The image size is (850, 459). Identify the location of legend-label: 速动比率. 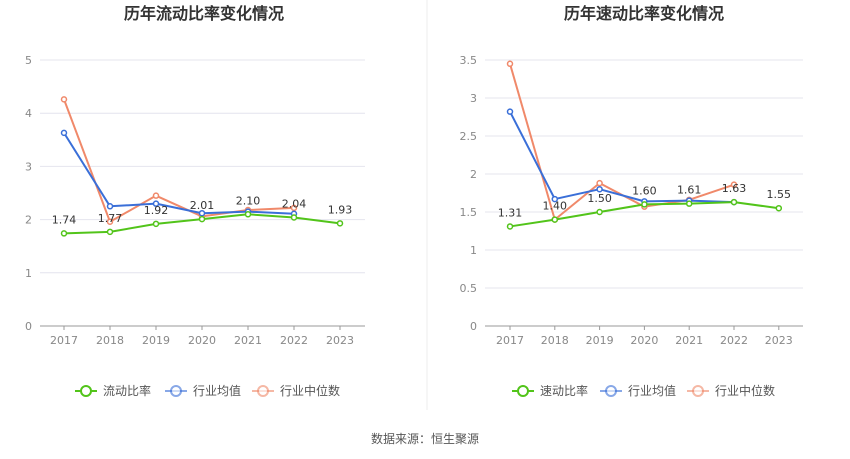
(564, 390).